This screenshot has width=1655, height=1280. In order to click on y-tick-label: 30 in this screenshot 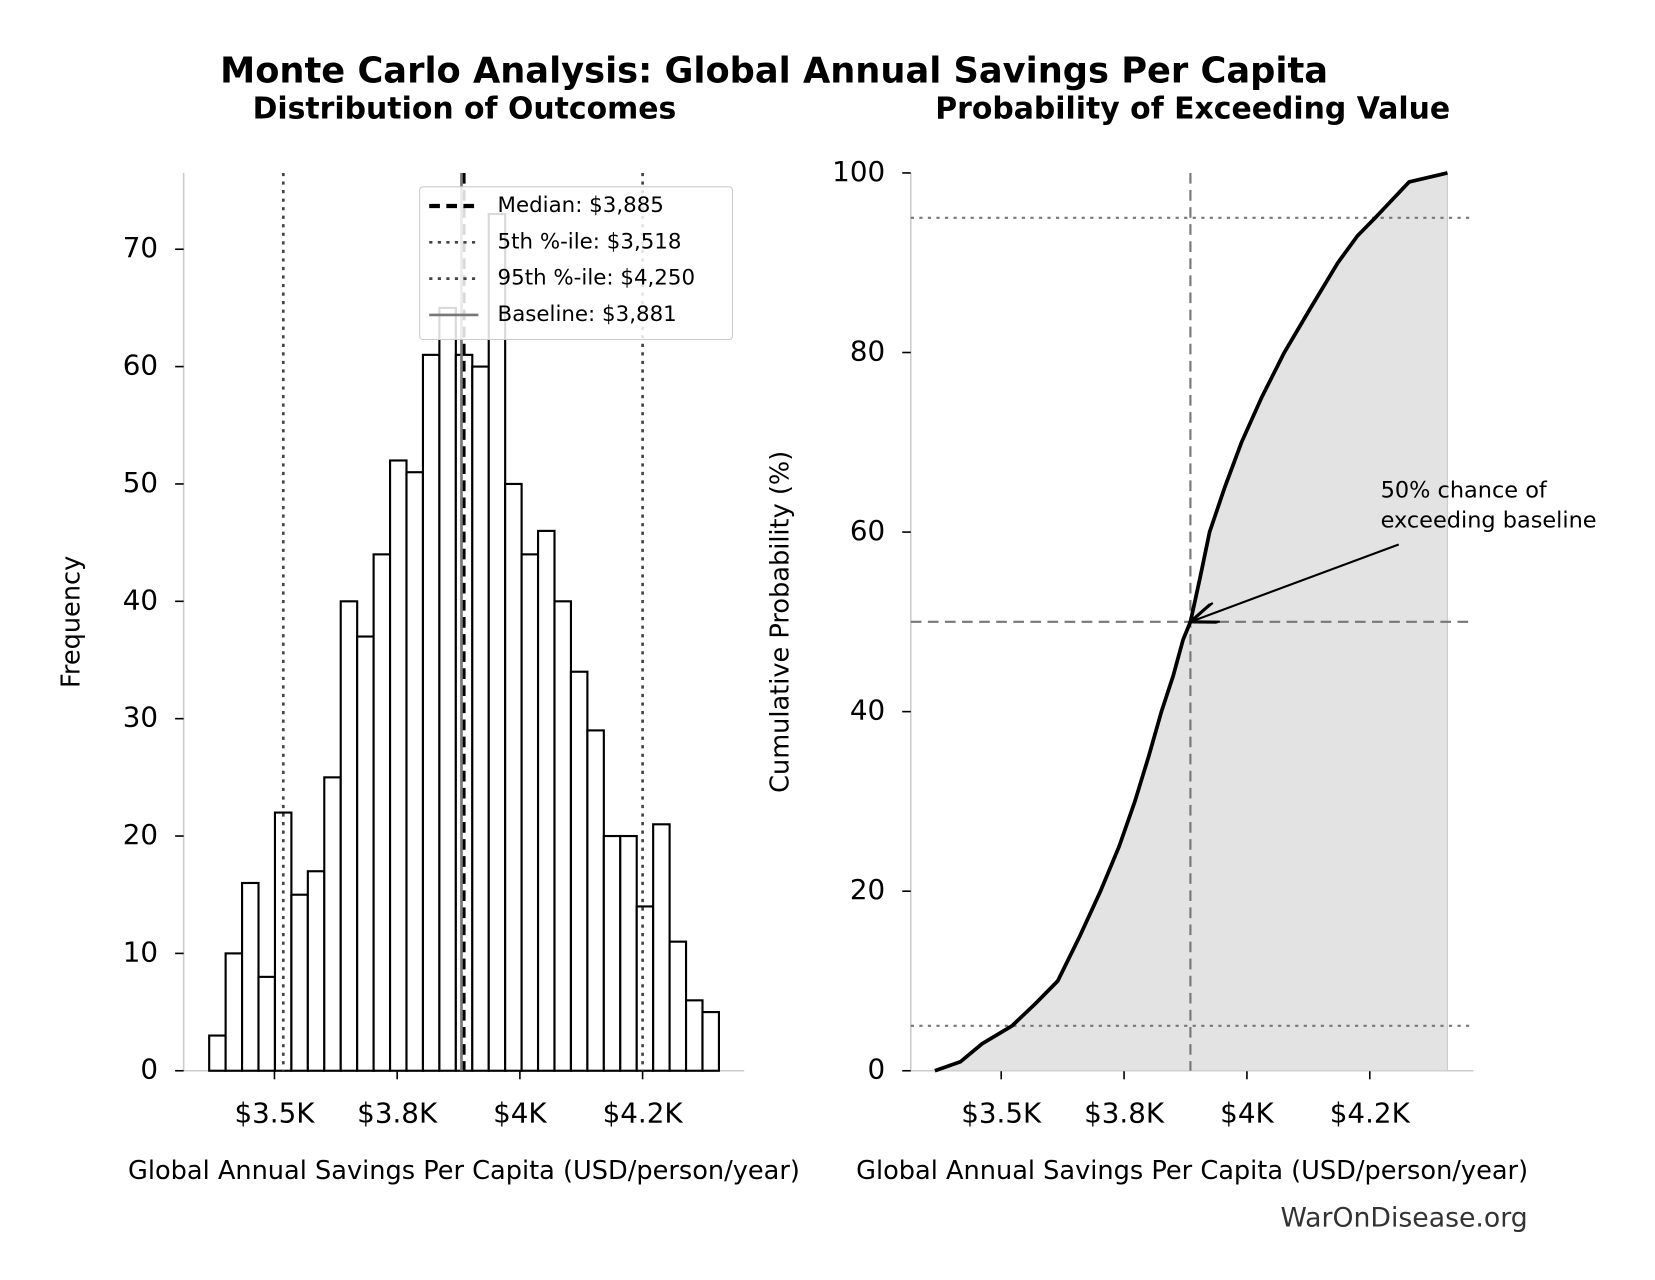, I will do `click(140, 717)`.